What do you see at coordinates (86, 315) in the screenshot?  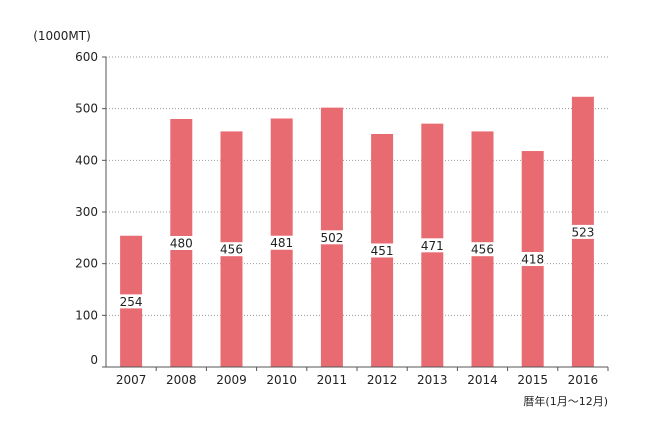 I see `y-tick-label: 100` at bounding box center [86, 315].